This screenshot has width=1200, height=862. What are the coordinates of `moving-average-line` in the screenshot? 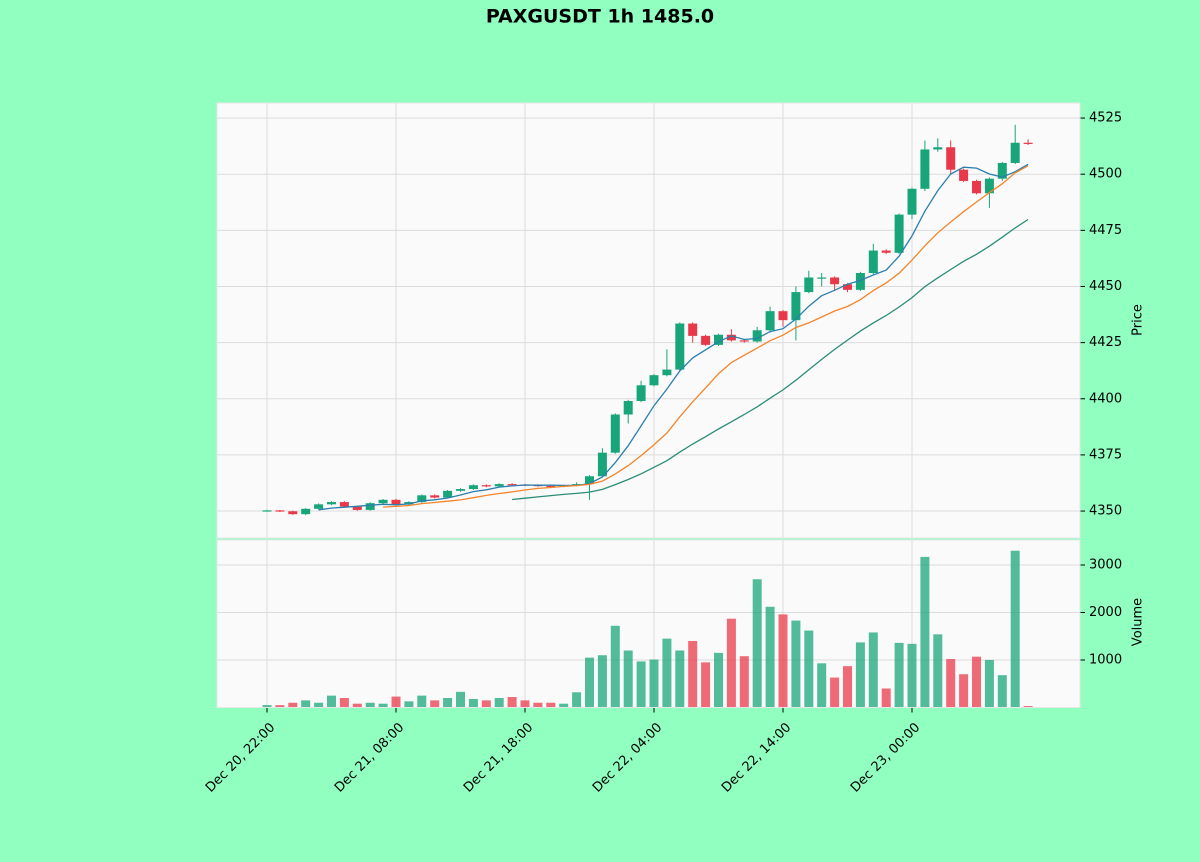 It's located at (770, 359).